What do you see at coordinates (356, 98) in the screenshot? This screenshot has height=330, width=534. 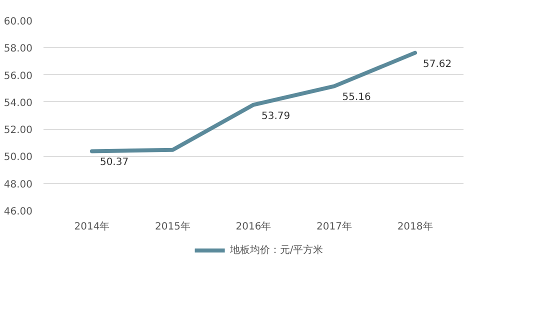 I see `data-label: 55.16` at bounding box center [356, 98].